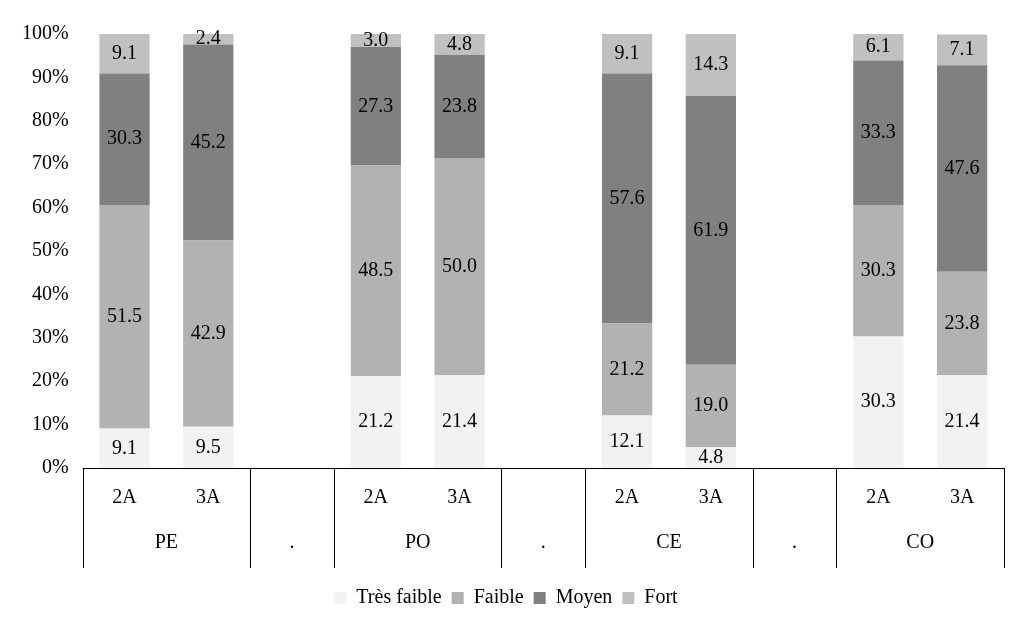  I want to click on data-label: 27.3, so click(376, 104).